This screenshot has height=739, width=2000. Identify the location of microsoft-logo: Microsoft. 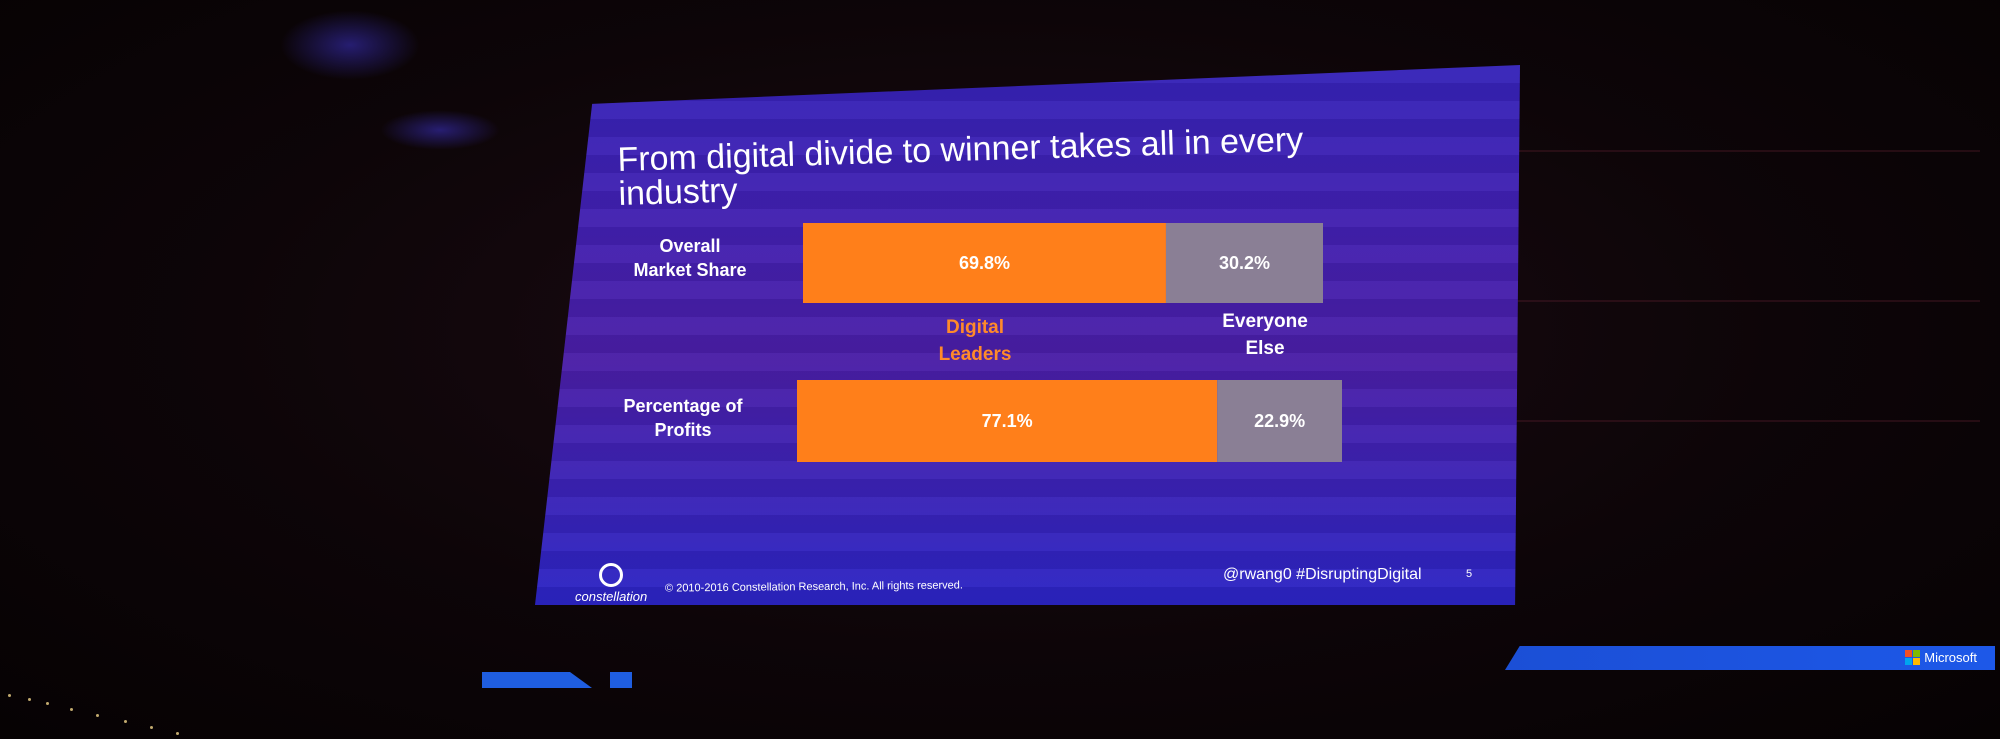
(1941, 657).